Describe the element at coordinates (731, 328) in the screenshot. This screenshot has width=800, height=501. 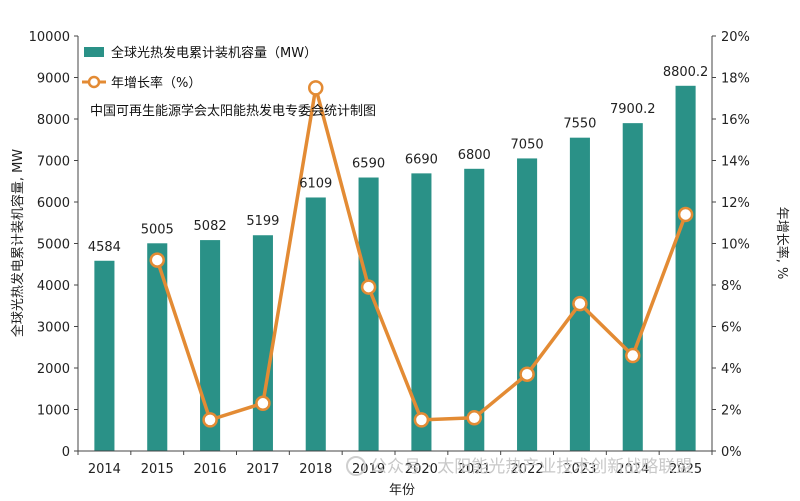
I see `y2-tick-label: 6%` at that location.